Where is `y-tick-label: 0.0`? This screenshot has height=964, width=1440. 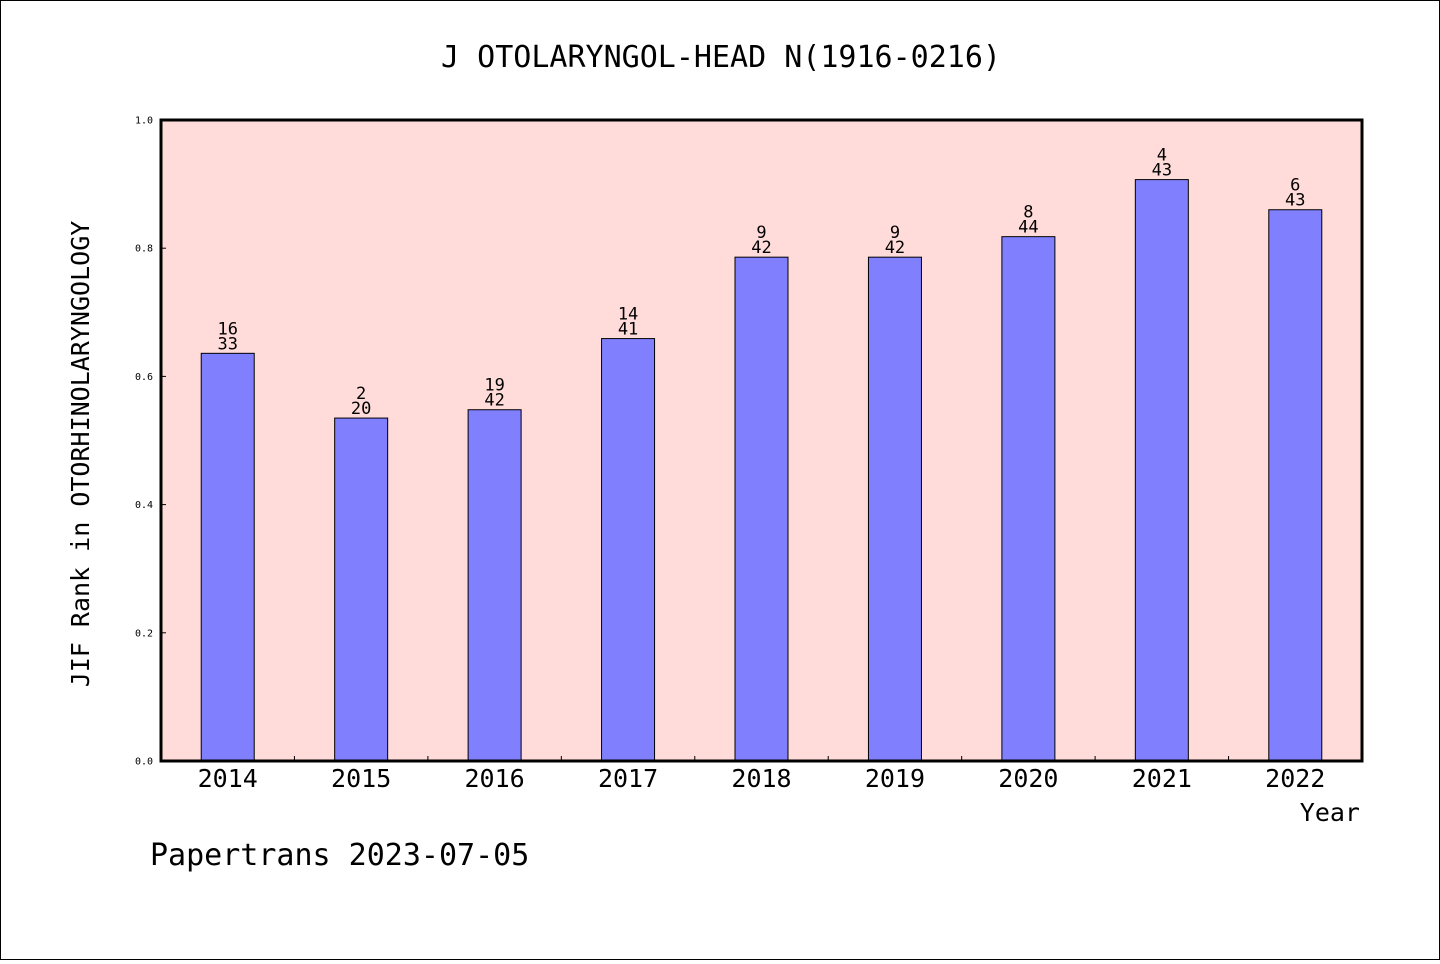 y-tick-label: 0.0 is located at coordinates (144, 762).